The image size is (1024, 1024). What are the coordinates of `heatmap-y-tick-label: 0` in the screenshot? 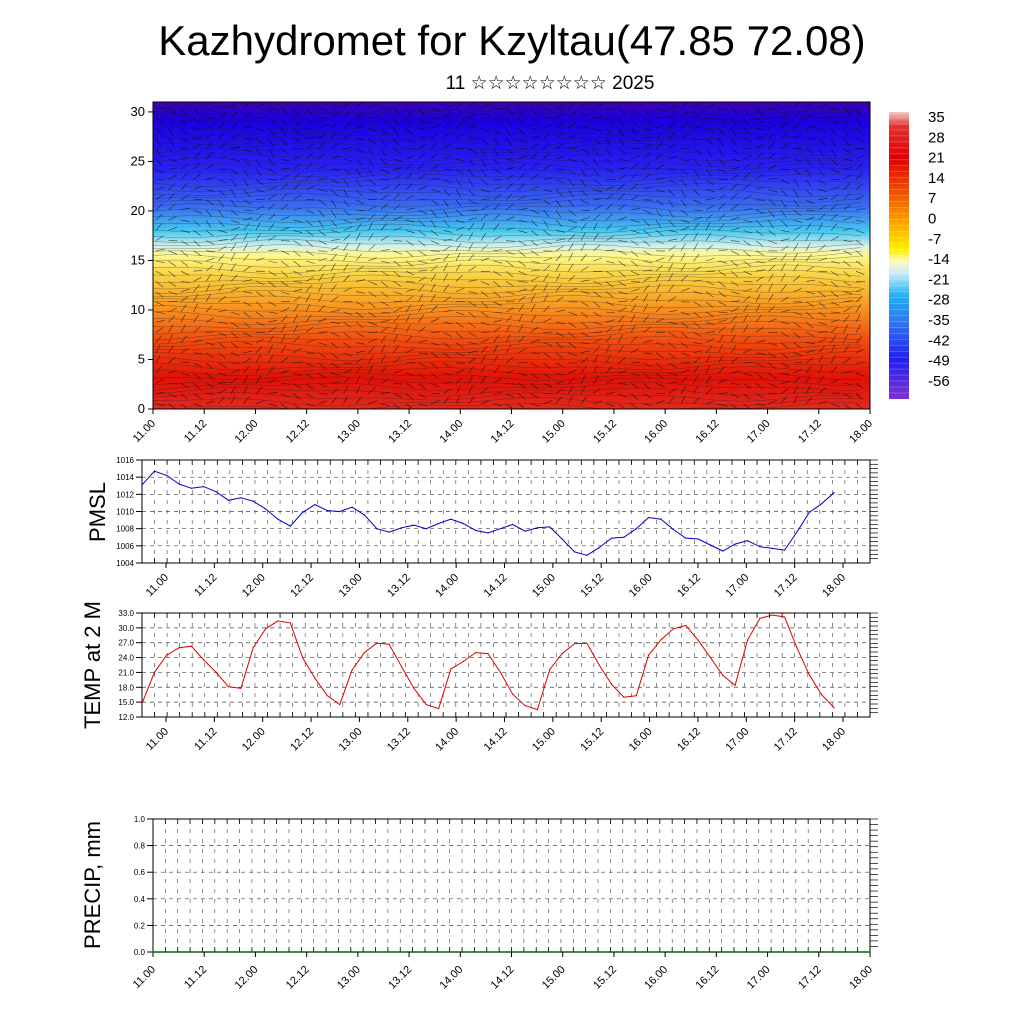 It's located at (141, 408).